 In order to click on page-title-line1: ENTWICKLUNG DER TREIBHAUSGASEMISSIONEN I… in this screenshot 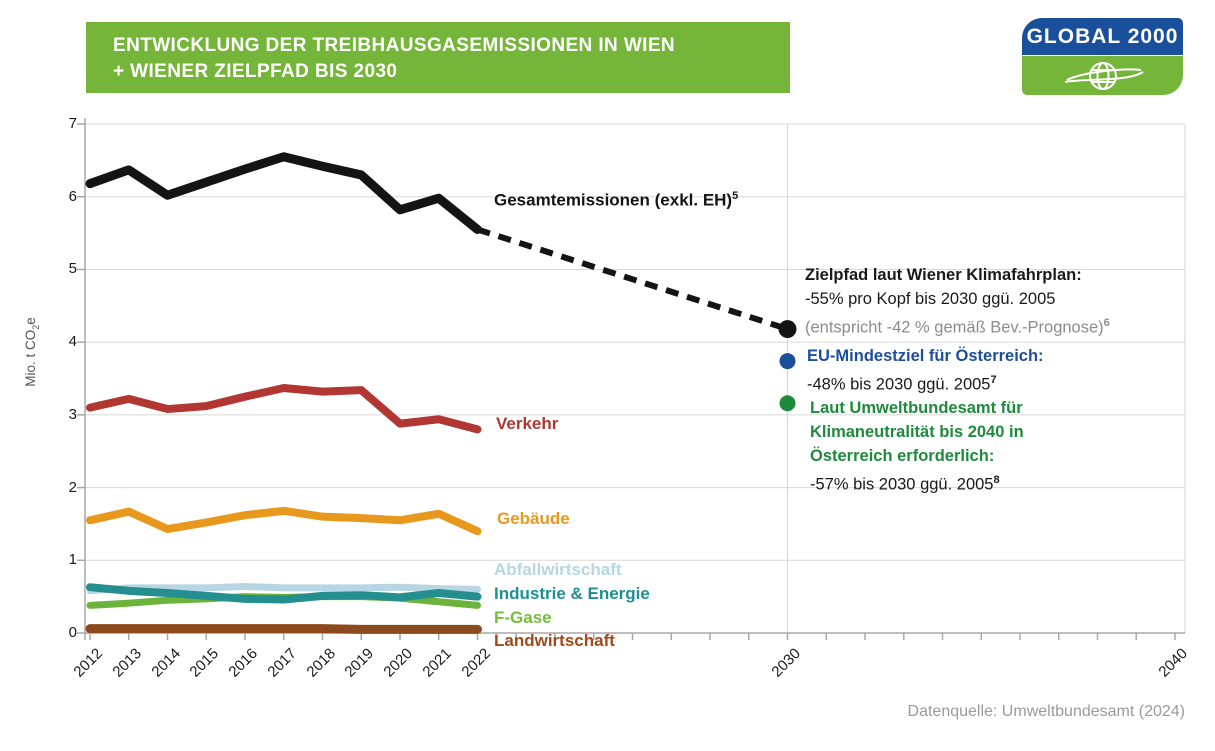, I will do `click(394, 45)`.